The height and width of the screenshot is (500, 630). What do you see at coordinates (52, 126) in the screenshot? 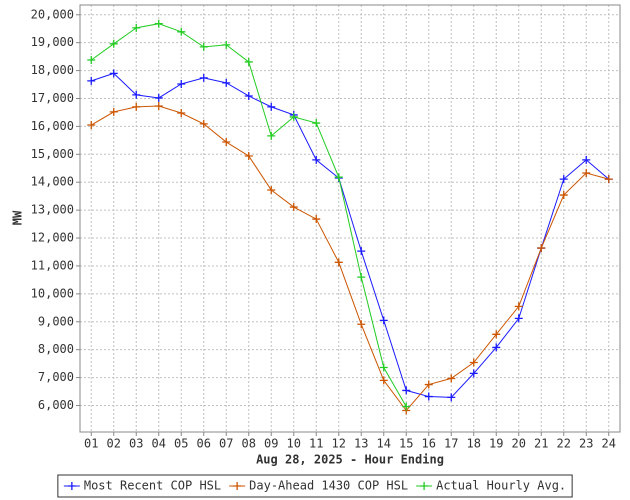
I see `y-tick-label: 16,000` at bounding box center [52, 126].